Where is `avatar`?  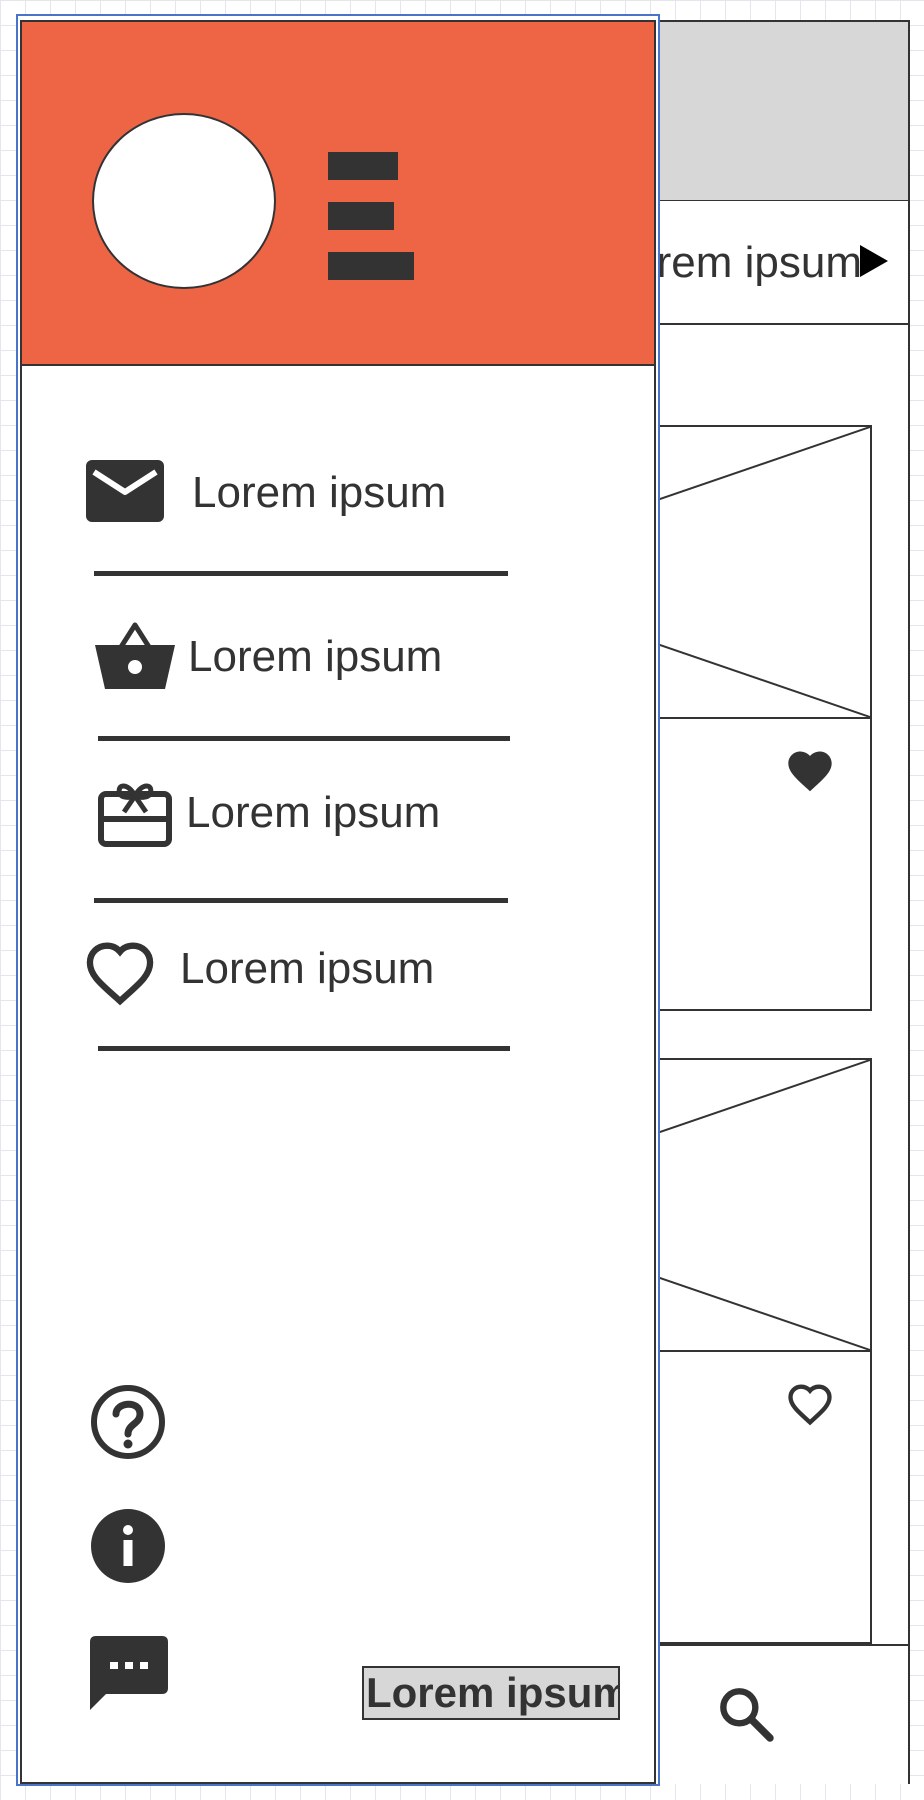 avatar is located at coordinates (184, 201).